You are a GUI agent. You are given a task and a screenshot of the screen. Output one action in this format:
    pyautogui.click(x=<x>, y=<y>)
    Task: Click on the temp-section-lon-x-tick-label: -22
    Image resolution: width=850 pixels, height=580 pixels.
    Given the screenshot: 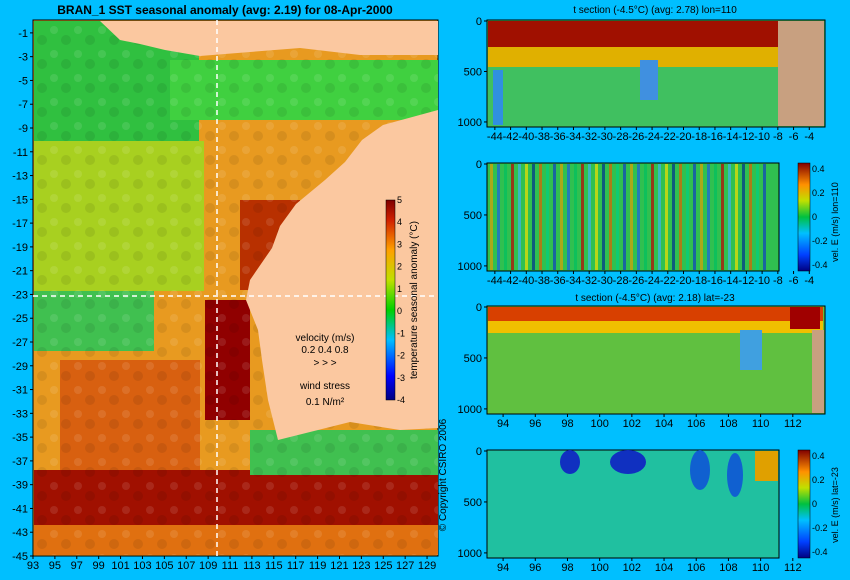 What is the action you would take?
    pyautogui.click(x=668, y=137)
    